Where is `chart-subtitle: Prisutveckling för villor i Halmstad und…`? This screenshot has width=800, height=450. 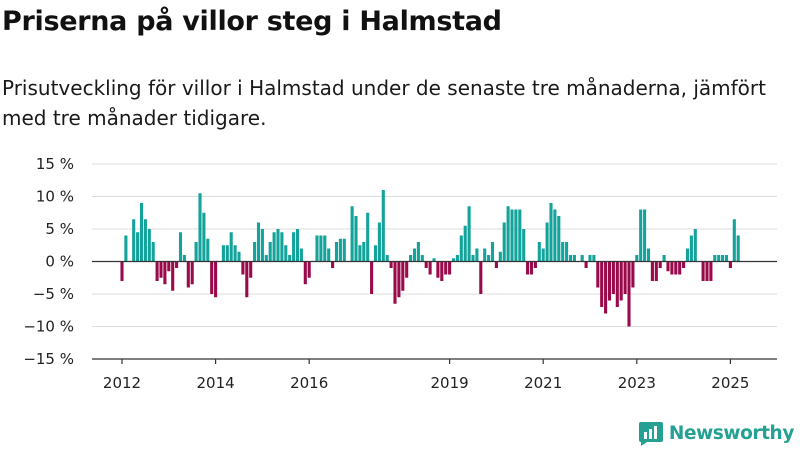
chart-subtitle: Prisutveckling för villor i Halmstad und… is located at coordinates (384, 103).